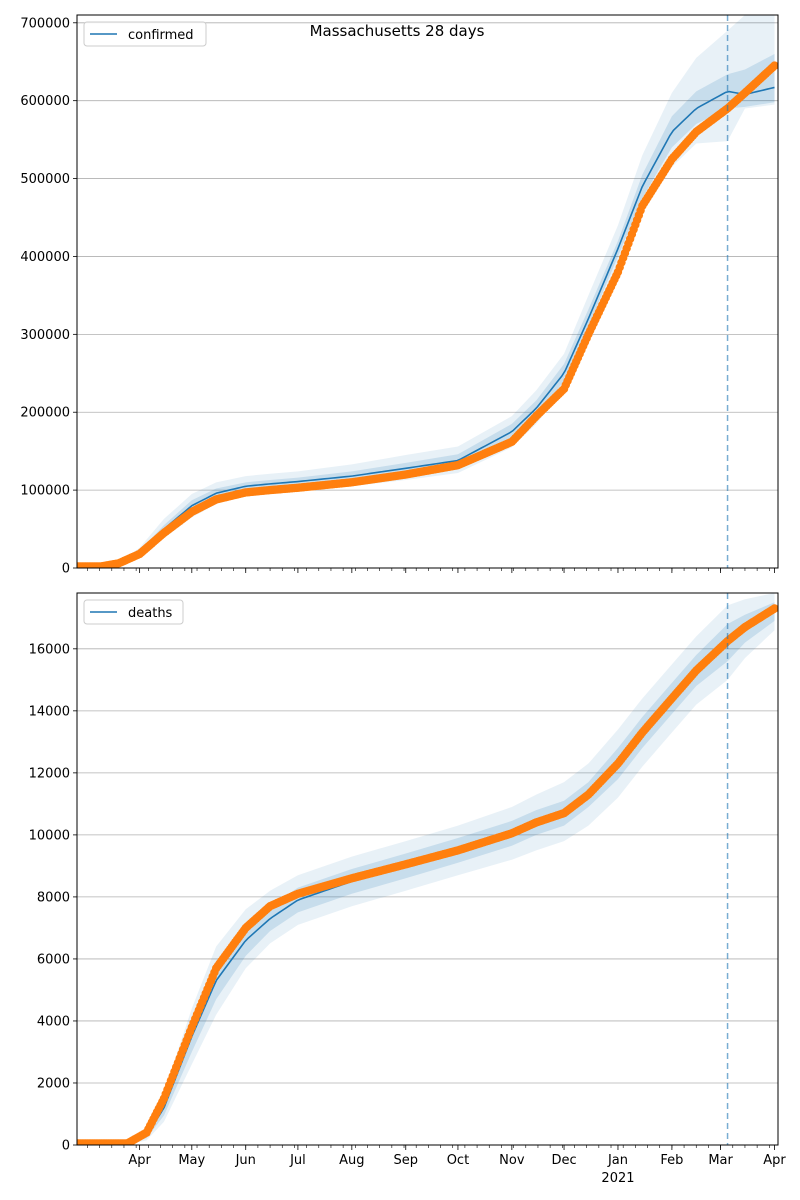 The width and height of the screenshot is (800, 1200). I want to click on x-tick-label: Jul, so click(297, 1160).